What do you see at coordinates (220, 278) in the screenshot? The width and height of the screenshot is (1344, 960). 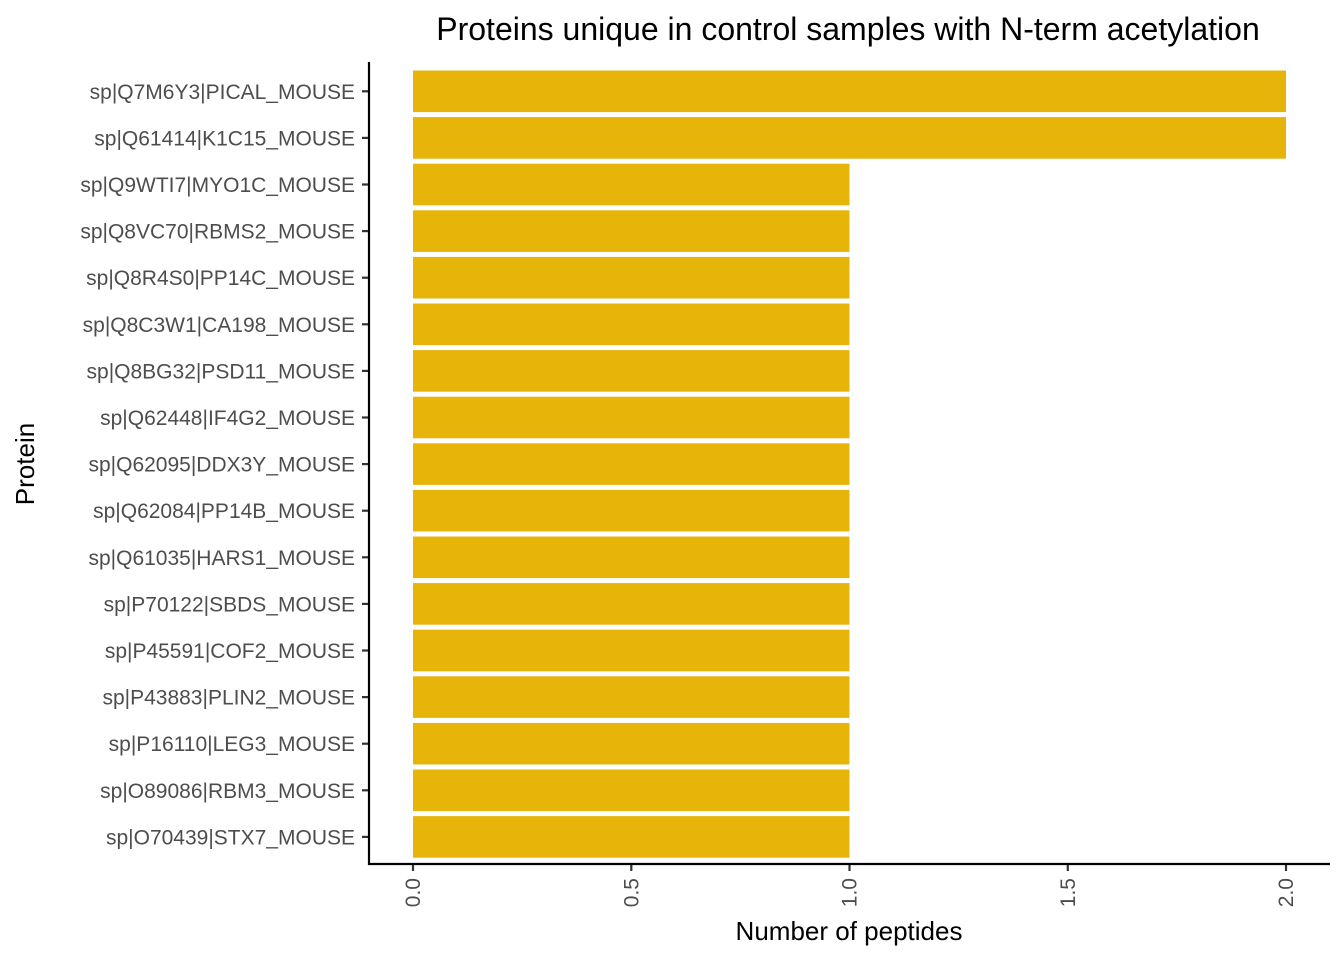 I see `y-tick-label: sp|Q8R4S0|PP14C_MOUSE` at bounding box center [220, 278].